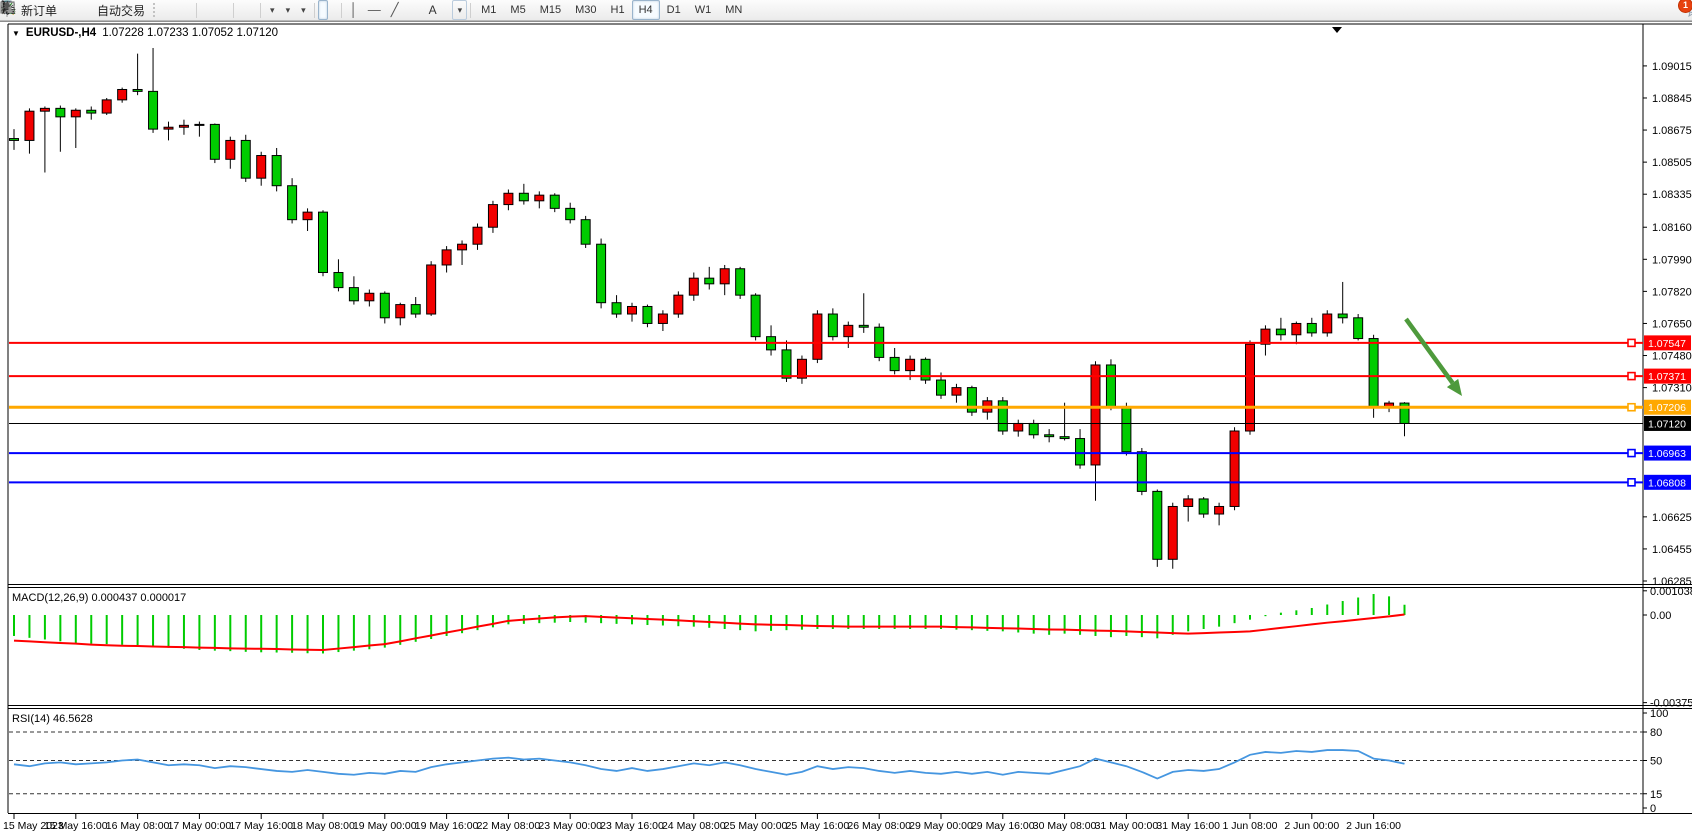  I want to click on timeframe-M15: M15, so click(550, 10).